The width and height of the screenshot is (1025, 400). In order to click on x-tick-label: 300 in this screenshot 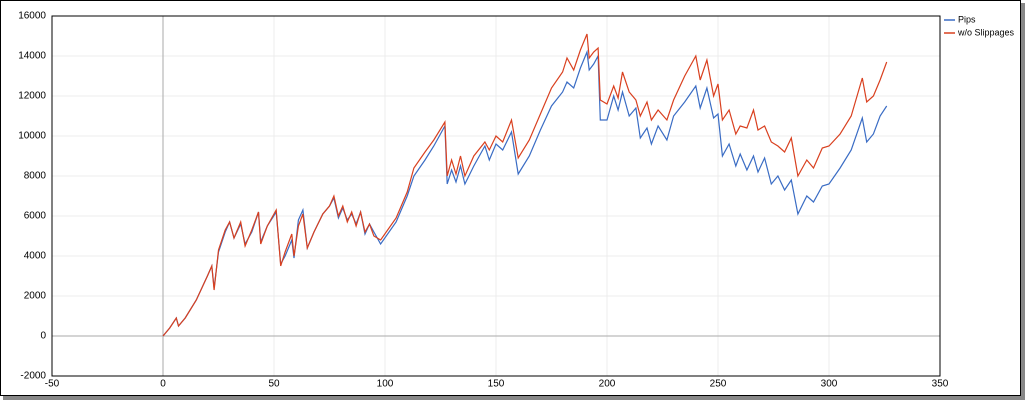, I will do `click(829, 384)`.